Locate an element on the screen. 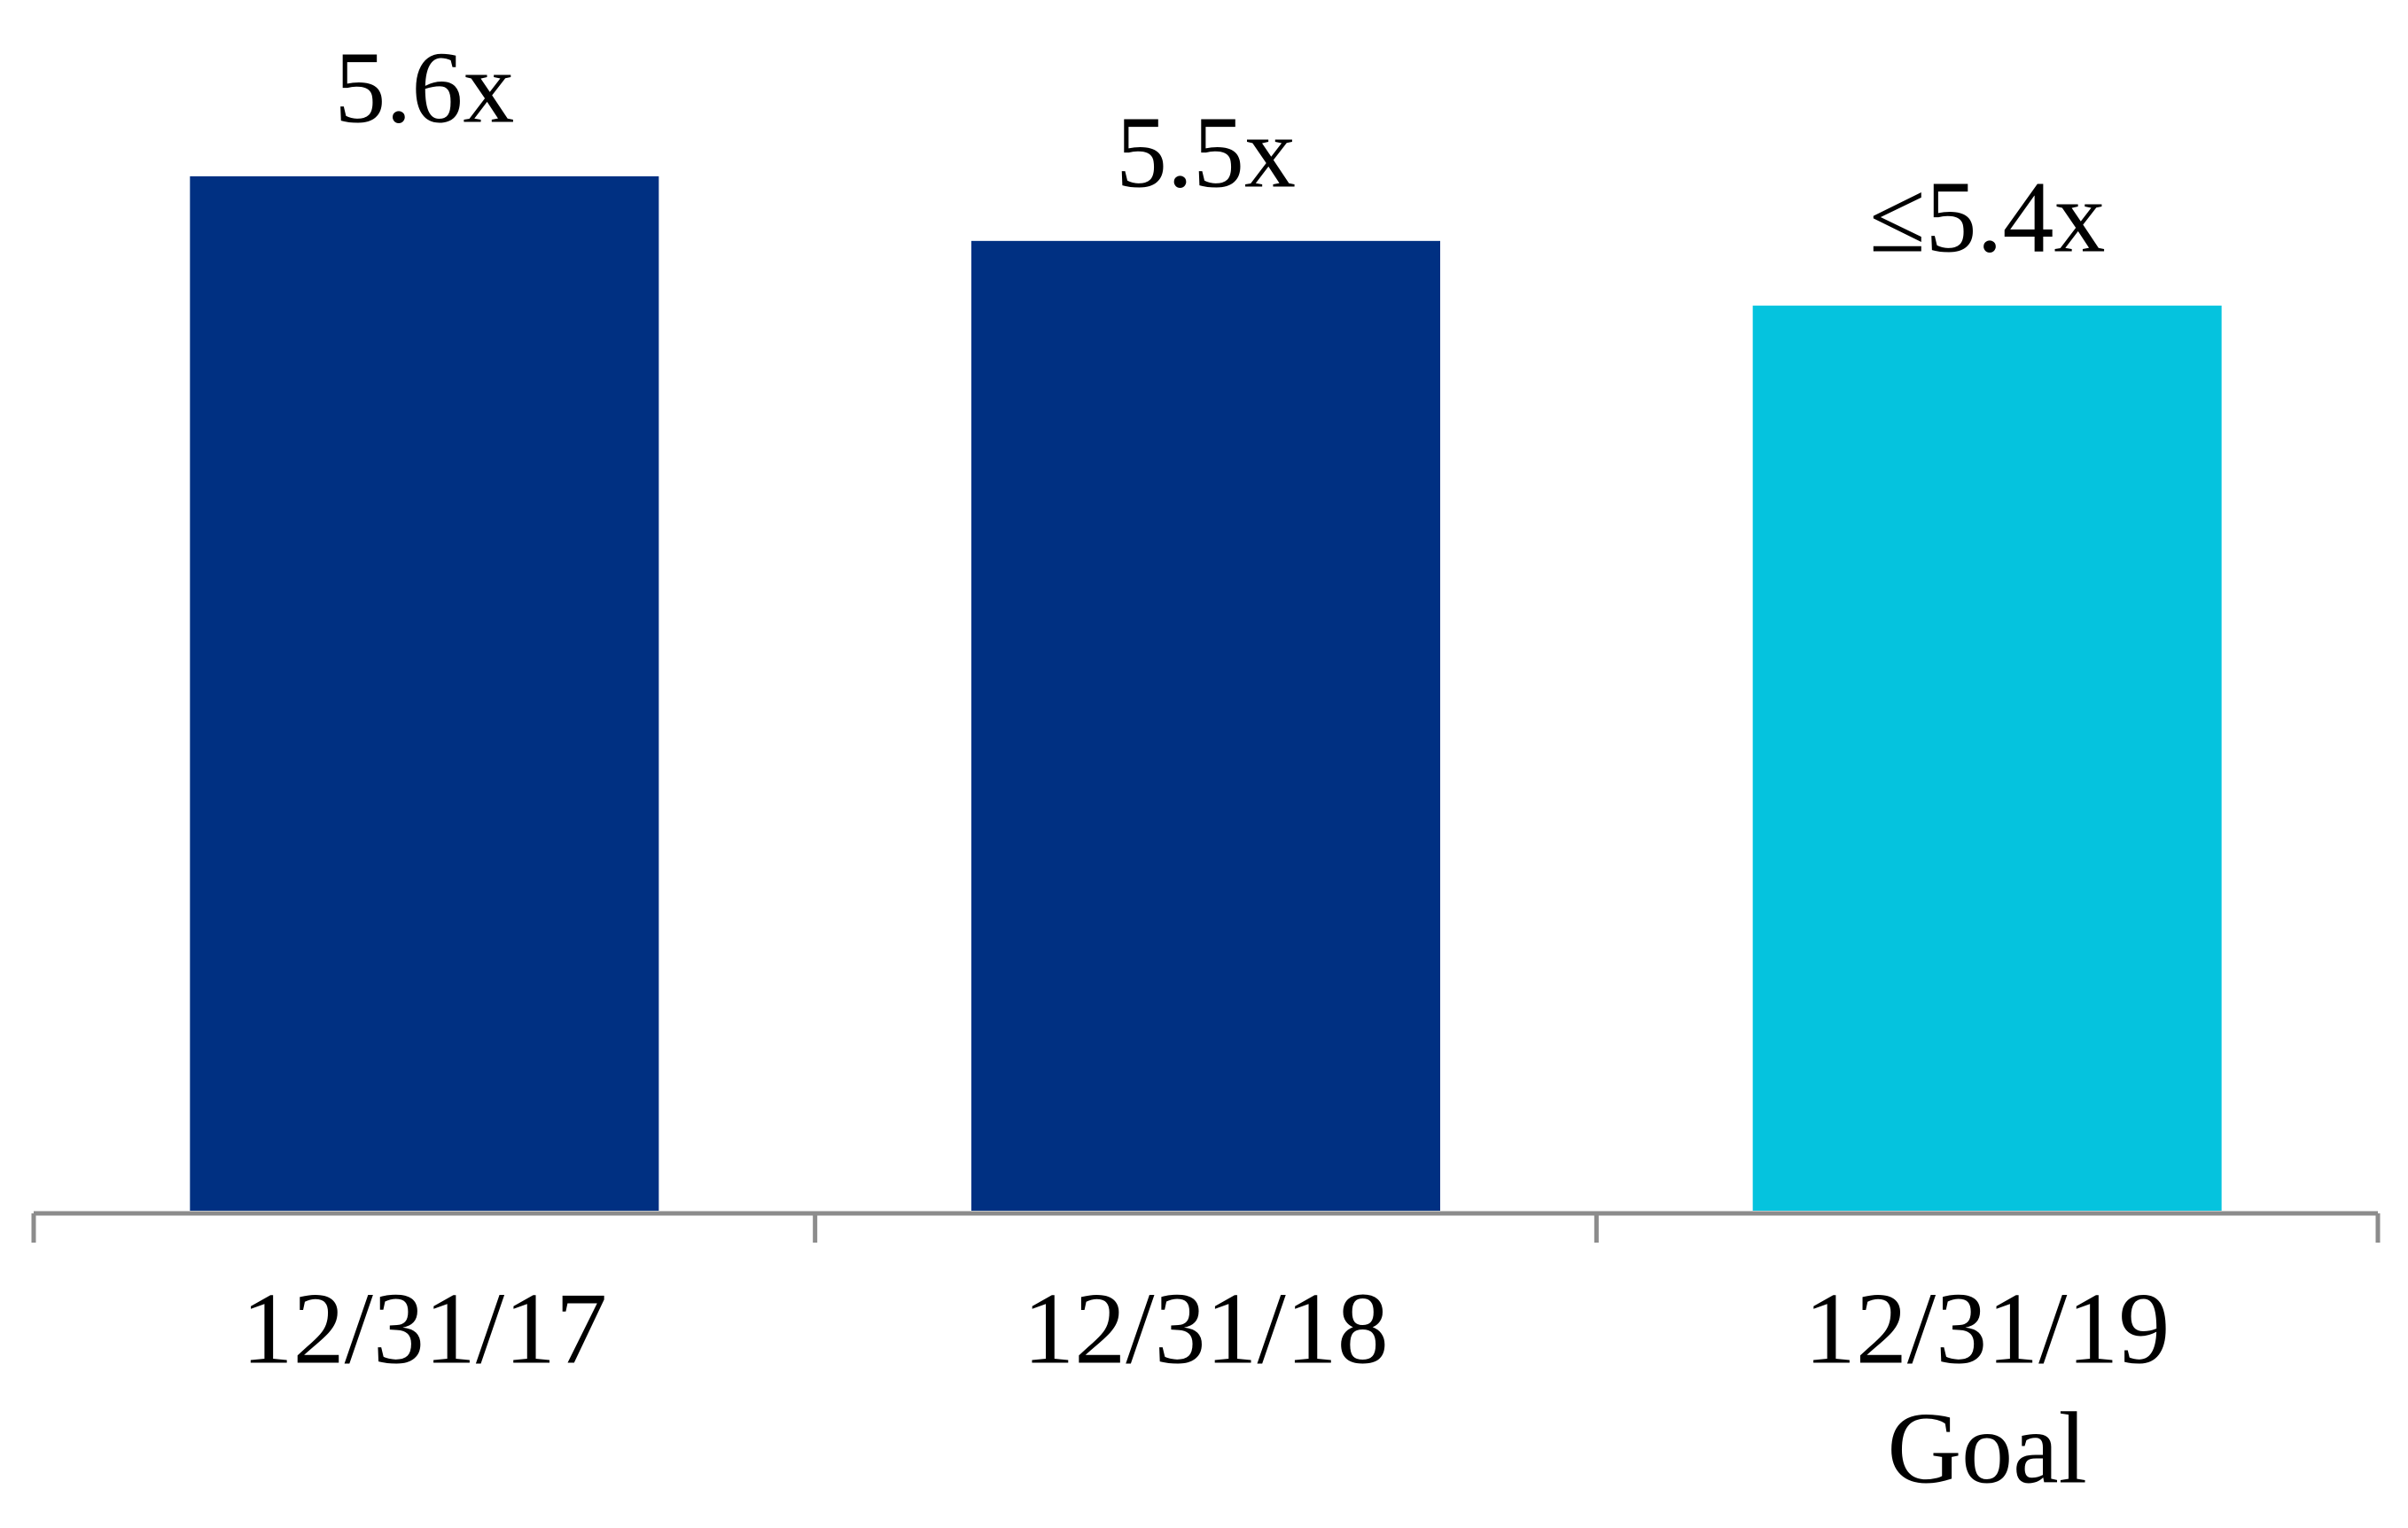 The height and width of the screenshot is (1528, 2408). x-tick-label: 12/31/19 is located at coordinates (1987, 1330).